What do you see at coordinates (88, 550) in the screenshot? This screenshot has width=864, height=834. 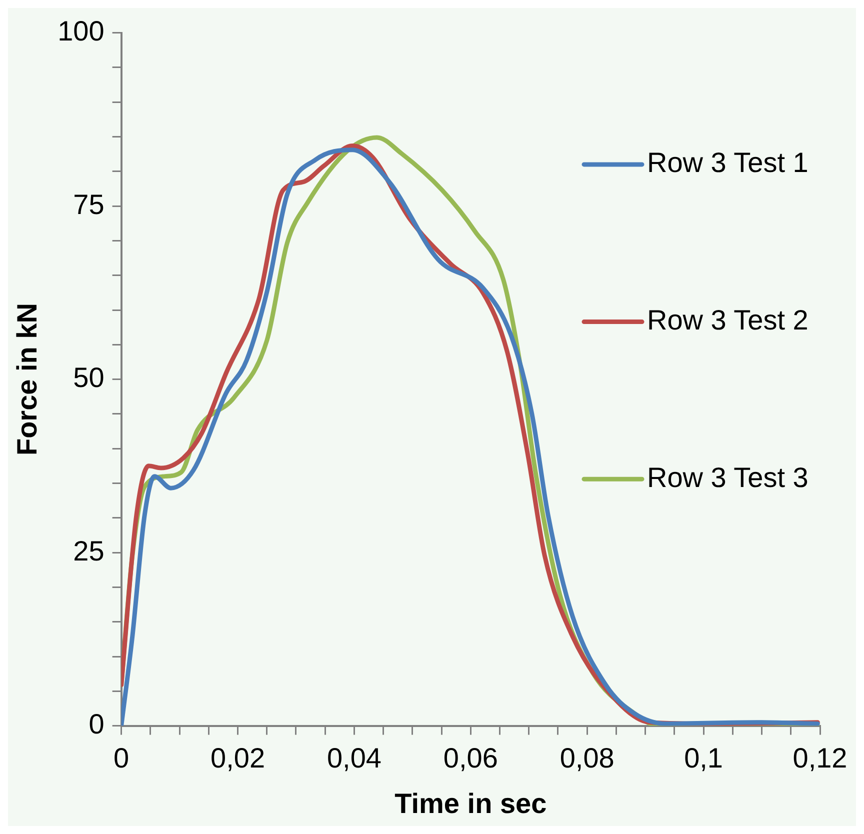 I see `y-tick-label: 25` at bounding box center [88, 550].